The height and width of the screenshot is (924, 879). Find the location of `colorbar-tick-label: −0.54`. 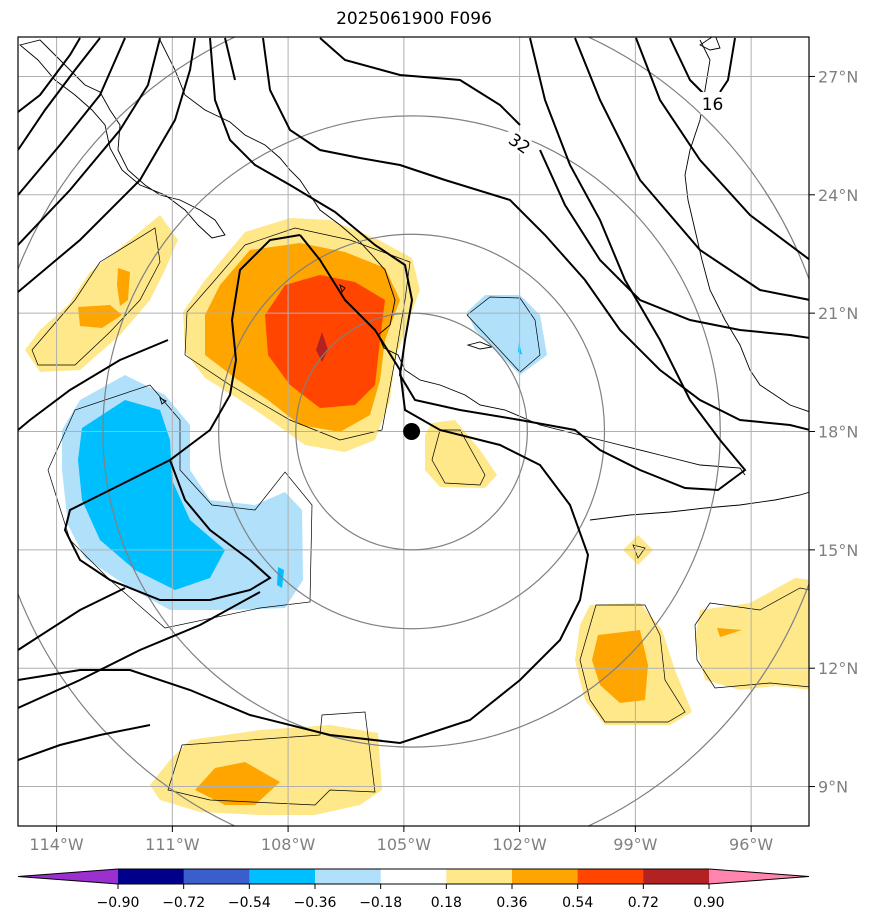

colorbar-tick-label: −0.54 is located at coordinates (249, 903).